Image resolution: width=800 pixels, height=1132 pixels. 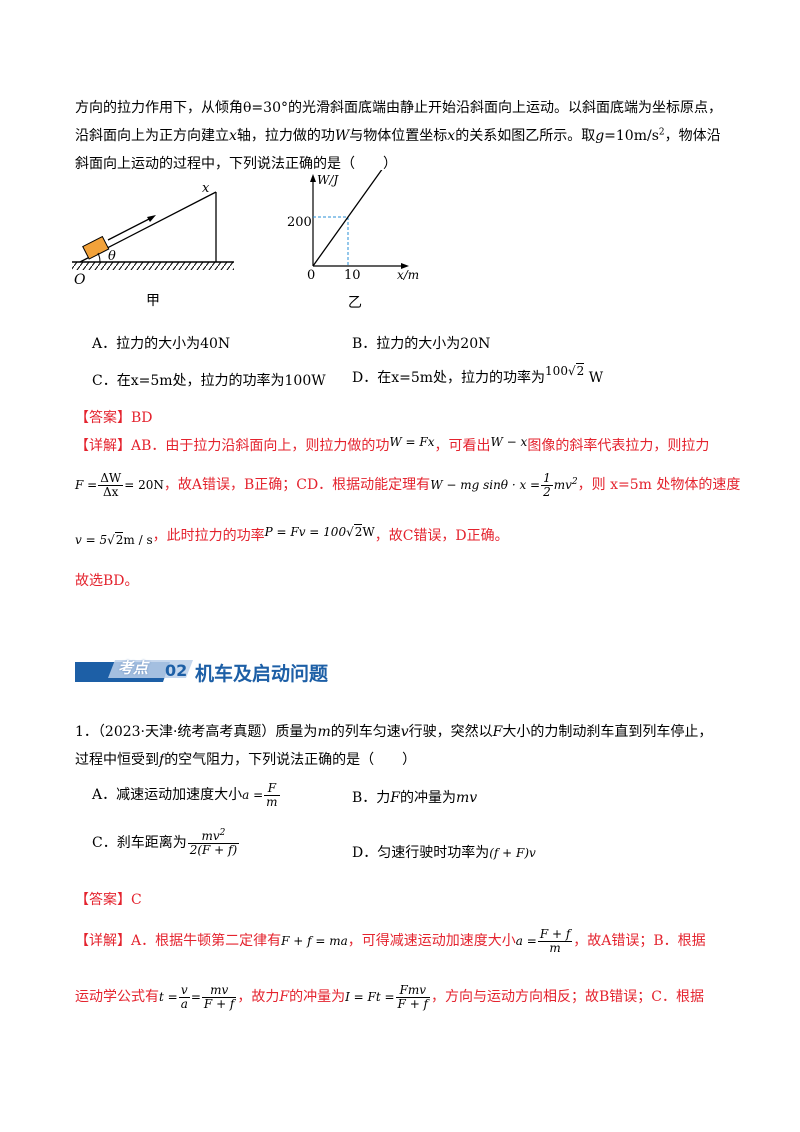 What do you see at coordinates (328, 180) in the screenshot?
I see `y-axis-label: W/J` at bounding box center [328, 180].